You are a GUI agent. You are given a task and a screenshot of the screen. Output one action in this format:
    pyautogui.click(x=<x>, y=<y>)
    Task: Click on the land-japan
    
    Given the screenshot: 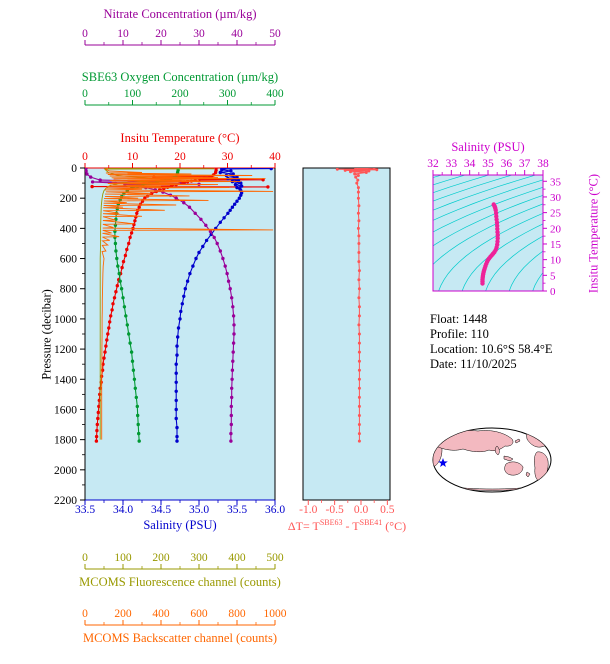 What is the action you would take?
    pyautogui.click(x=517, y=441)
    